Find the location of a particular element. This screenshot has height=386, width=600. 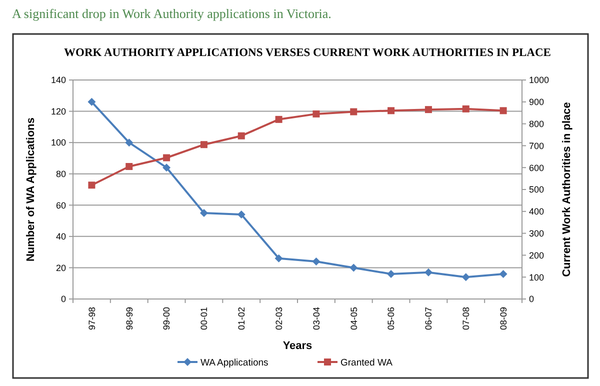

x-tick-label: 98-99 is located at coordinates (129, 318).